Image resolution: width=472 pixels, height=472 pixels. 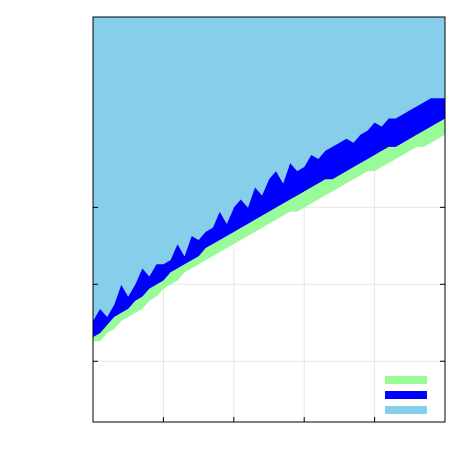 I want to click on legend, so click(x=406, y=395).